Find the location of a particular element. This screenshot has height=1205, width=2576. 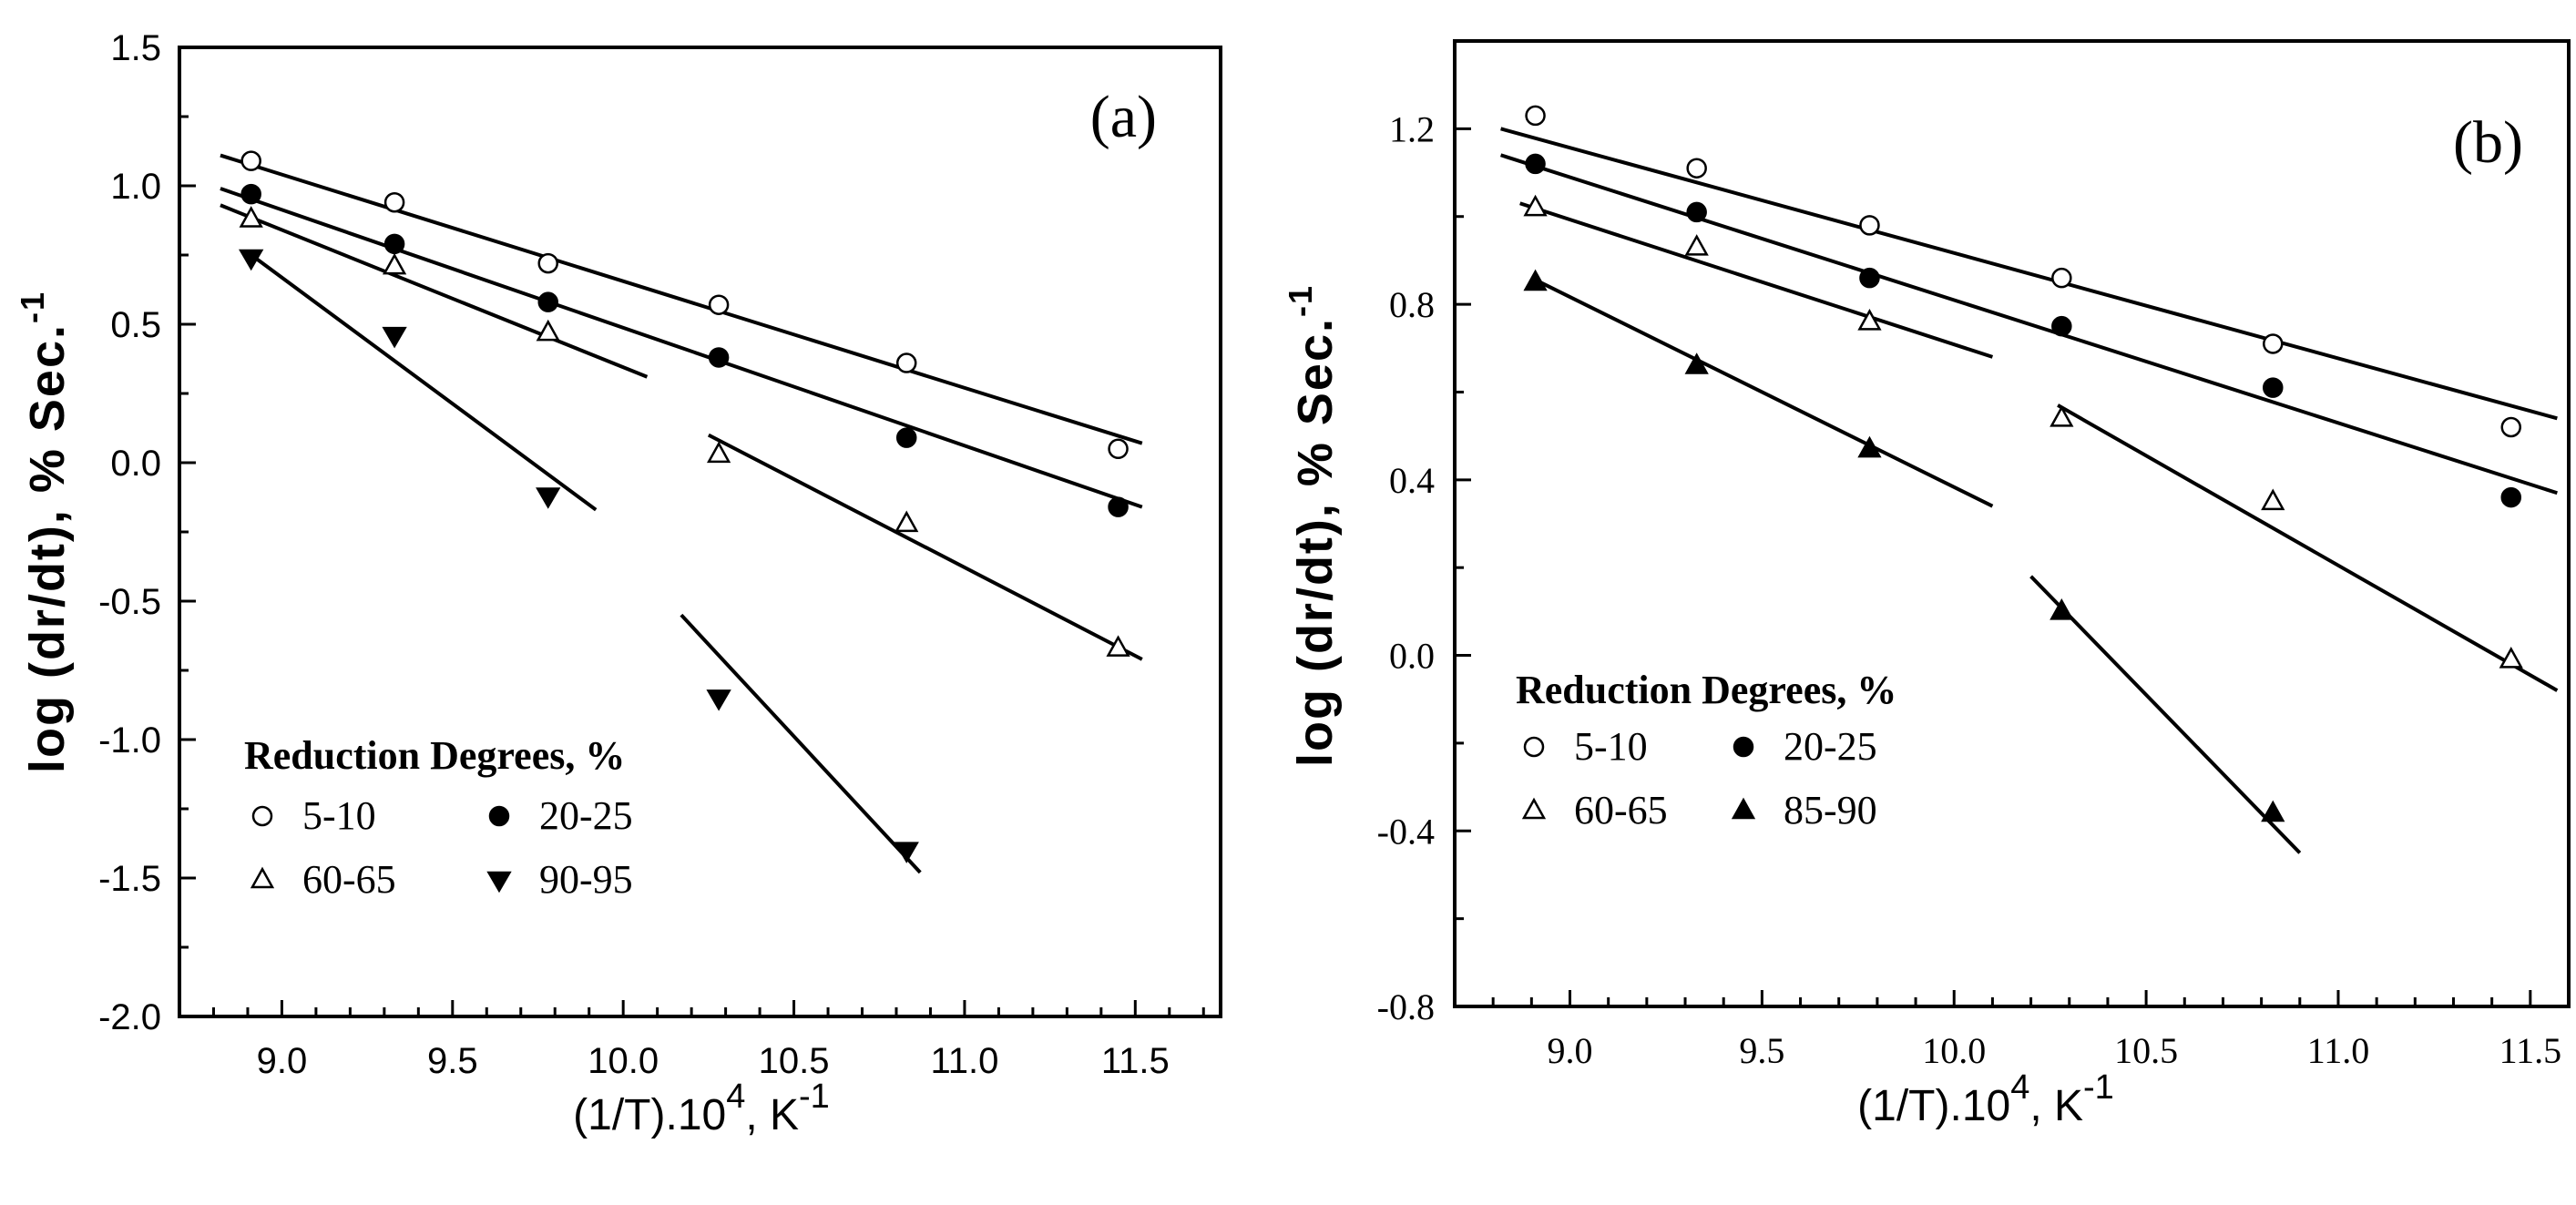

panel-b-x-axis-label: (1/T).104, K-1 is located at coordinates (1986, 1099).